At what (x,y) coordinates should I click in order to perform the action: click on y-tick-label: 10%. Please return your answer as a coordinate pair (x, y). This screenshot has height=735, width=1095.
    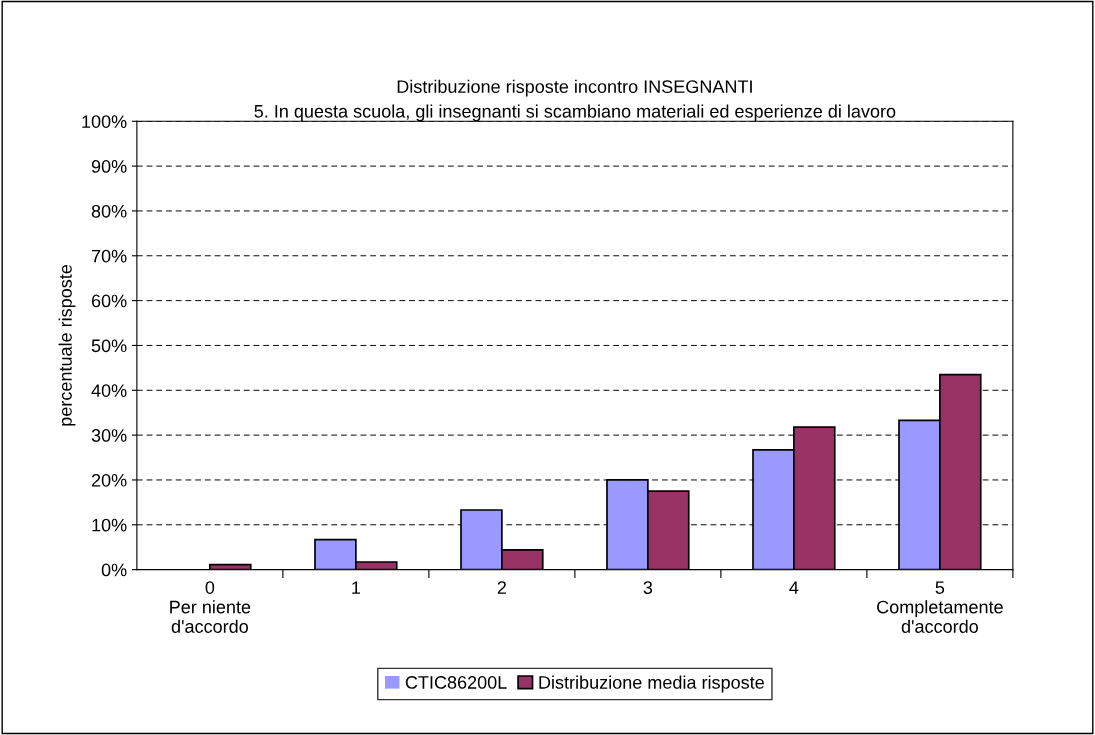
    Looking at the image, I should click on (109, 525).